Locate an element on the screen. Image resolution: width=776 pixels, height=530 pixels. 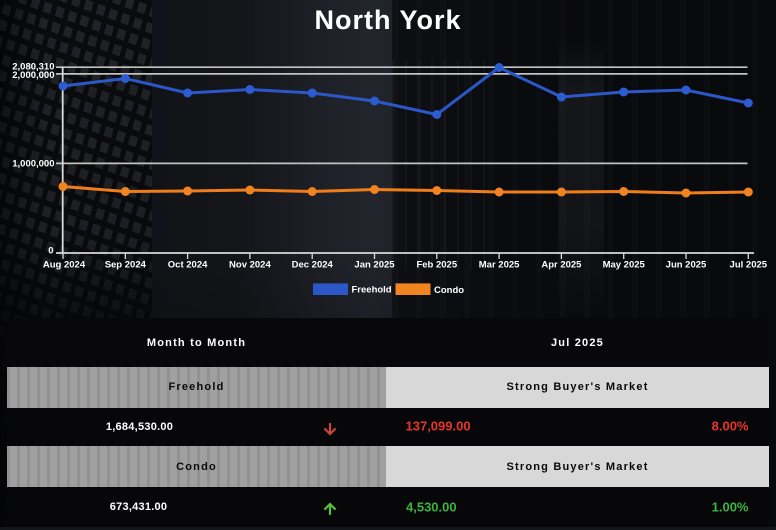
svg-text: 2,080,310 is located at coordinates (33, 67).